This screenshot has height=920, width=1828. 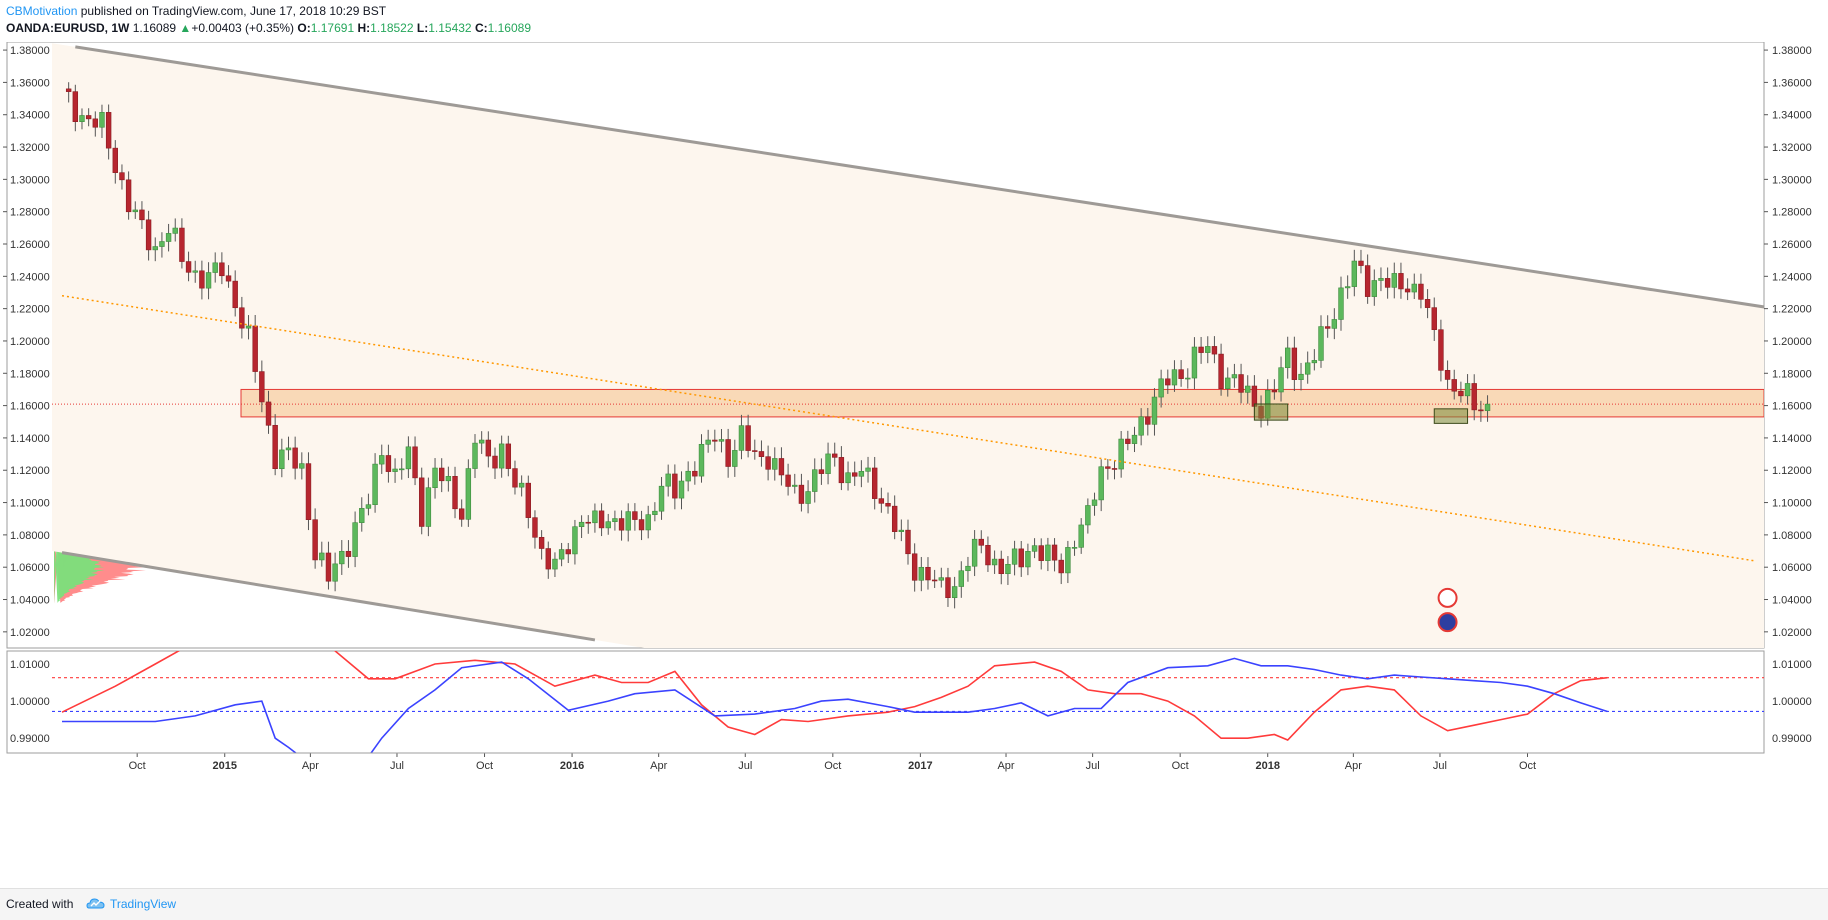 What do you see at coordinates (30, 702) in the screenshot?
I see `osc-tick-label-left: 1.00000` at bounding box center [30, 702].